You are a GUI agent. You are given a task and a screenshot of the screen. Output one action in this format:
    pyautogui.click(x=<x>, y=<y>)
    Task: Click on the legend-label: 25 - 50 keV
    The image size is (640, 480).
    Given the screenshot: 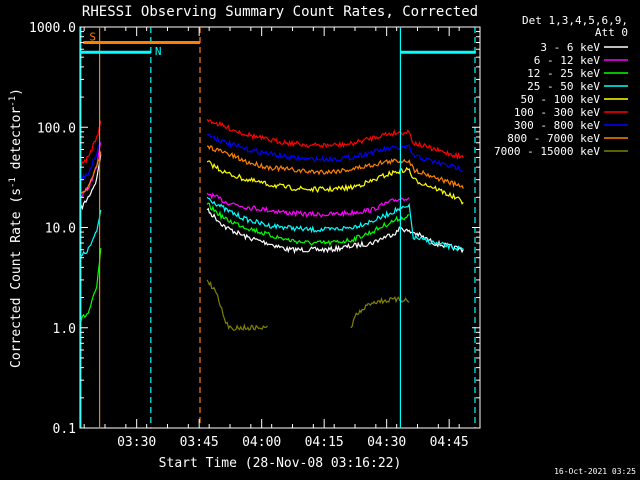 What is the action you would take?
    pyautogui.click(x=563, y=86)
    